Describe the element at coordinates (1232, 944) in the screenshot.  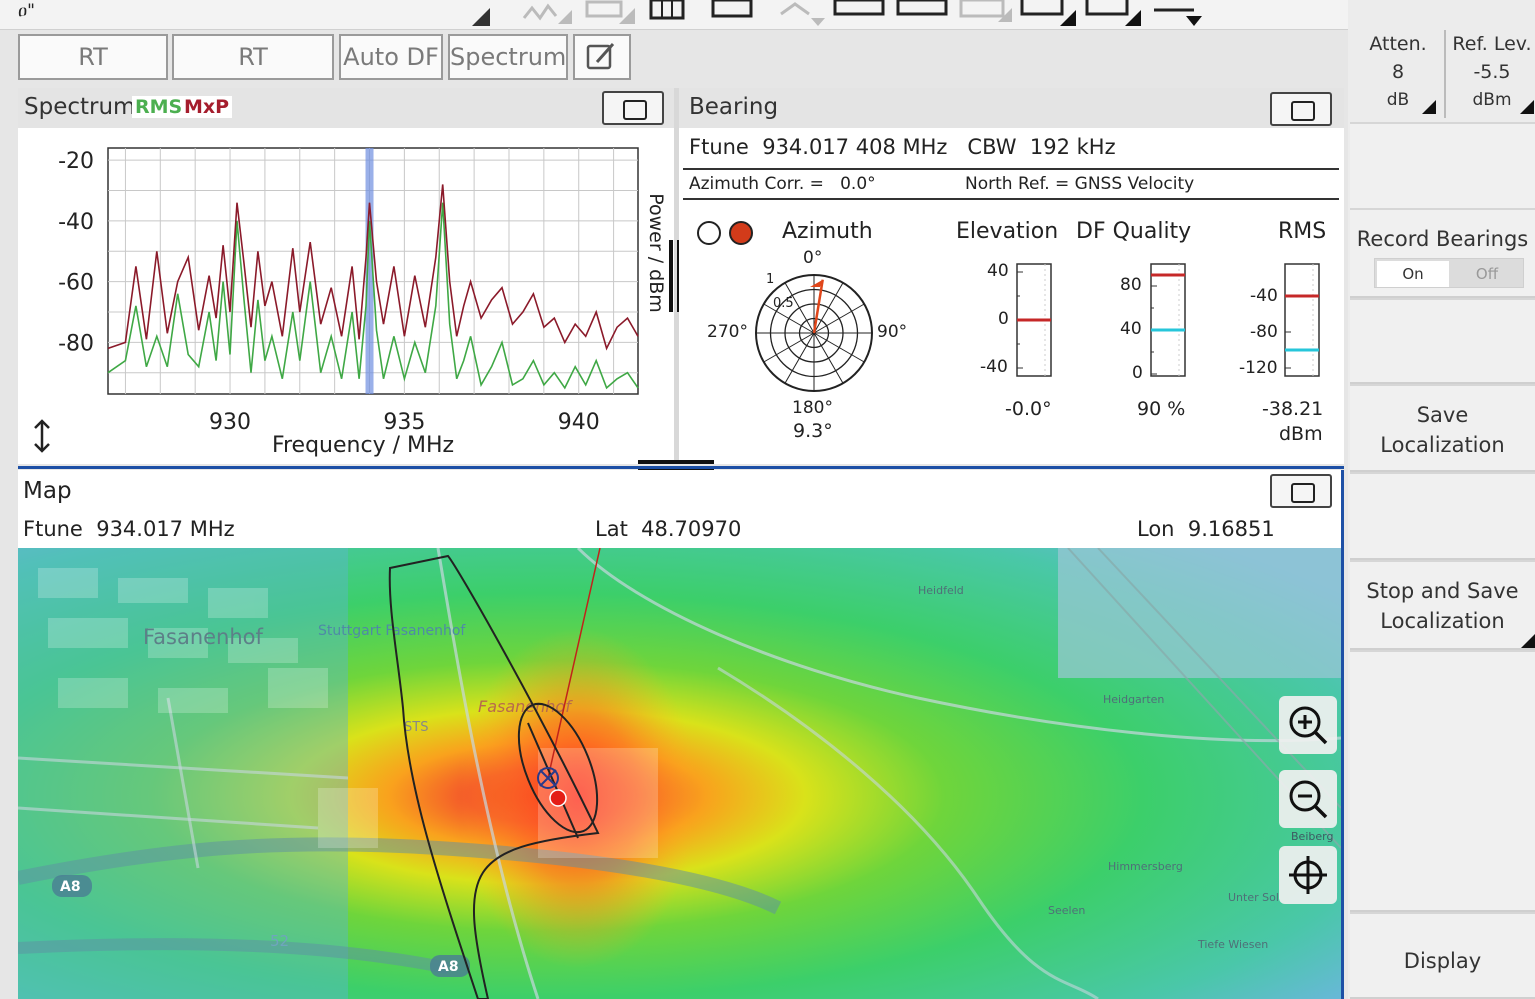
I see `place-label: Tiefe Wiesen` at that location.